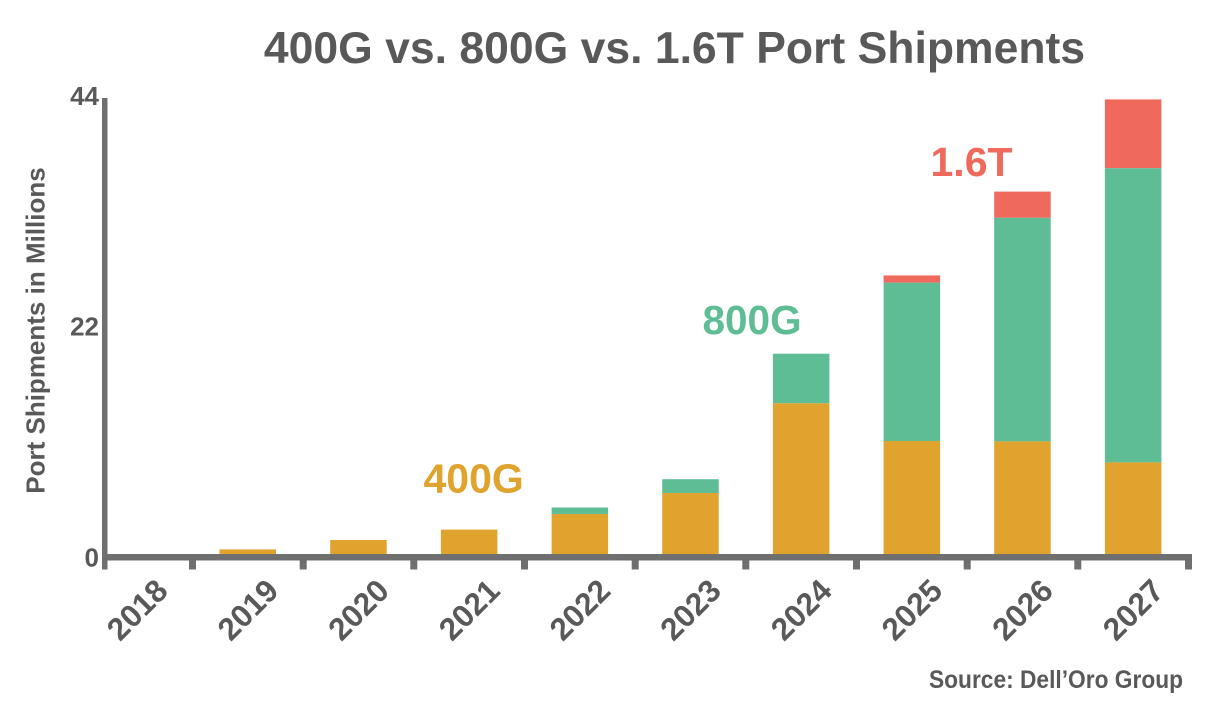 The image size is (1223, 703). I want to click on svg-text: Port Shipments in Millions, so click(36, 330).